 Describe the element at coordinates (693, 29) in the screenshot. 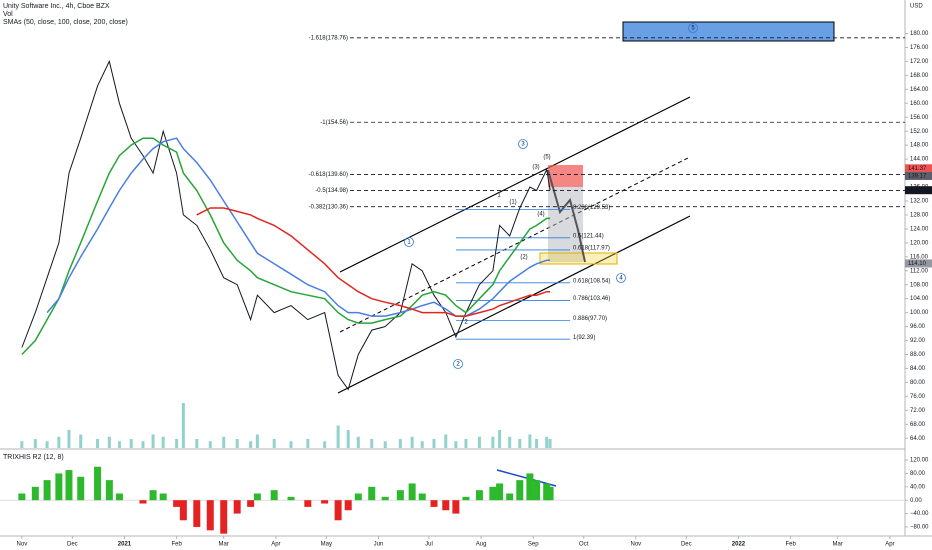

I see `wave-label: 5` at that location.